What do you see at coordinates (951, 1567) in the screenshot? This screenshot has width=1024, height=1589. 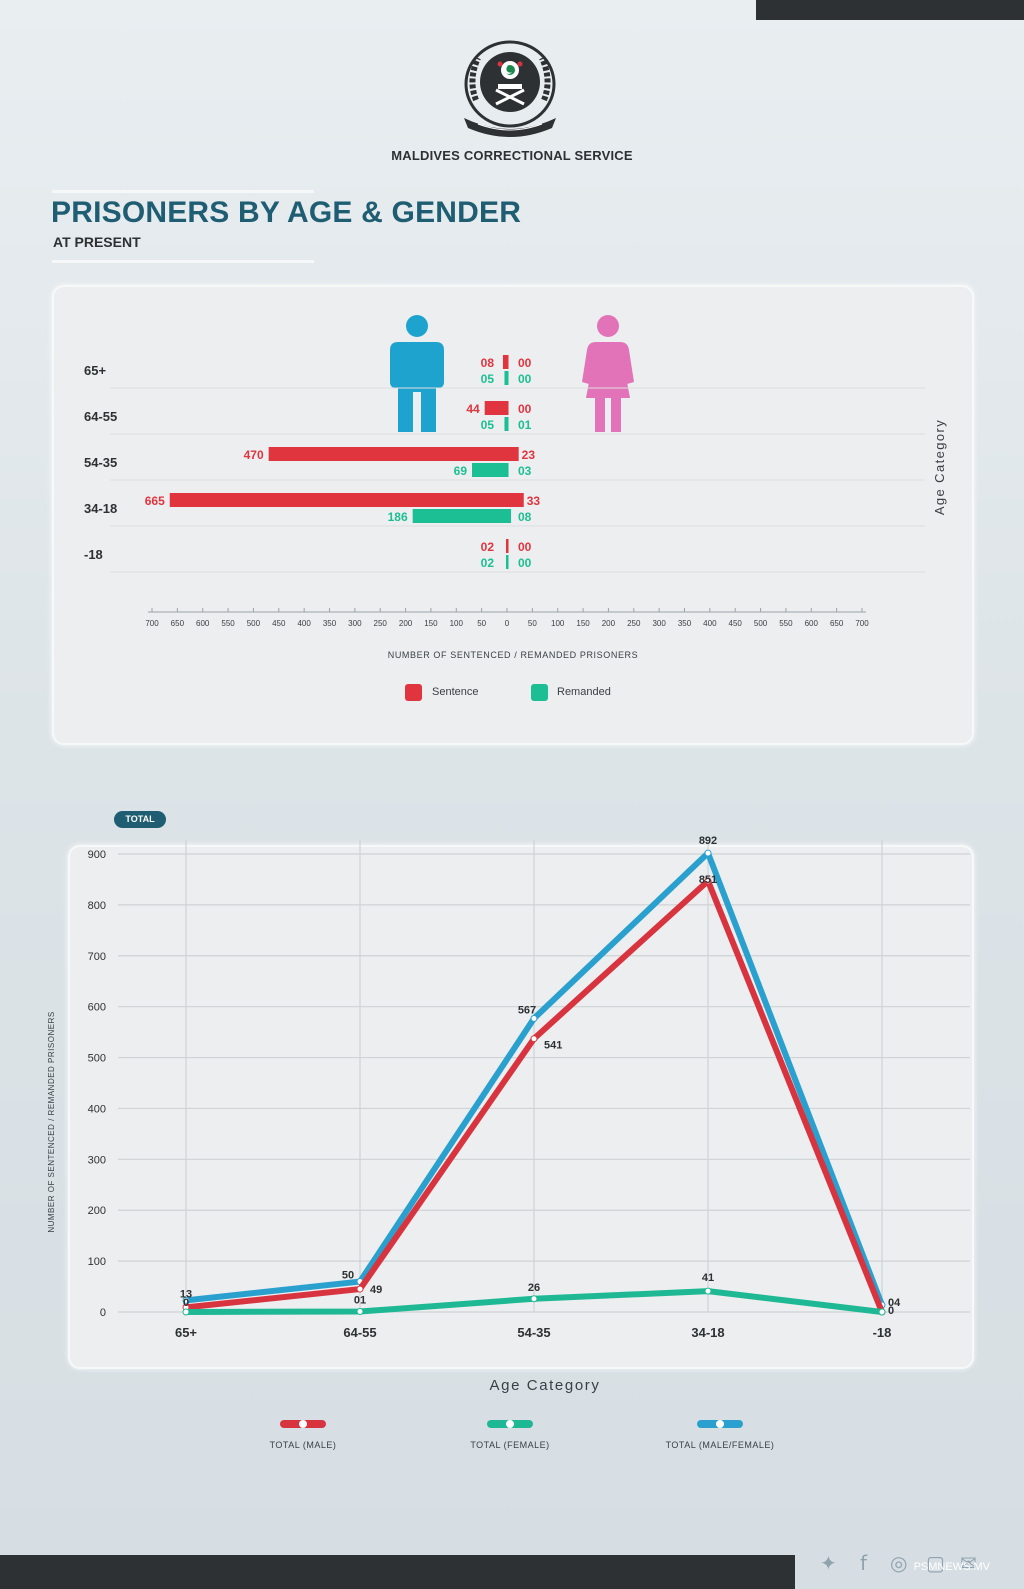 I see `watermark: PSMNEWS.MV` at bounding box center [951, 1567].